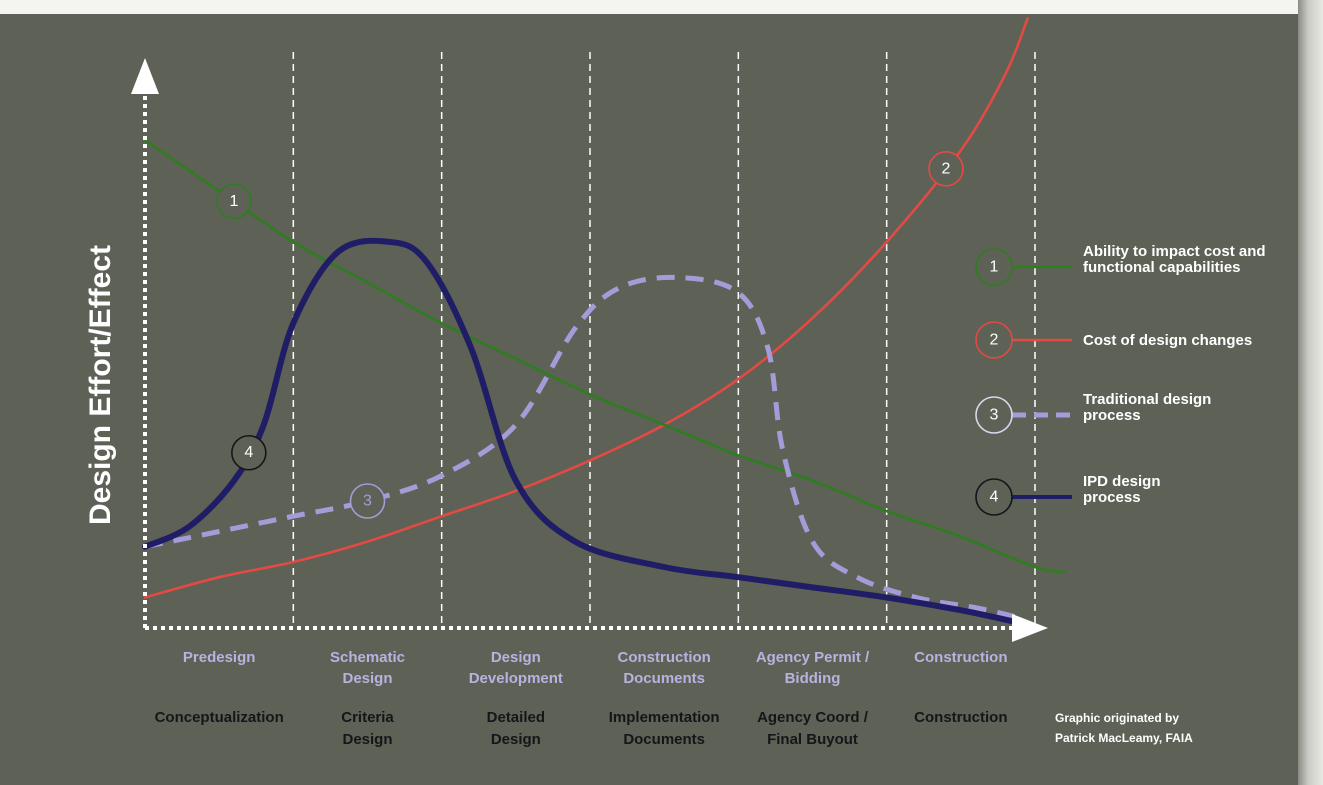  I want to click on x-axis-arrow-icon, so click(1030, 628).